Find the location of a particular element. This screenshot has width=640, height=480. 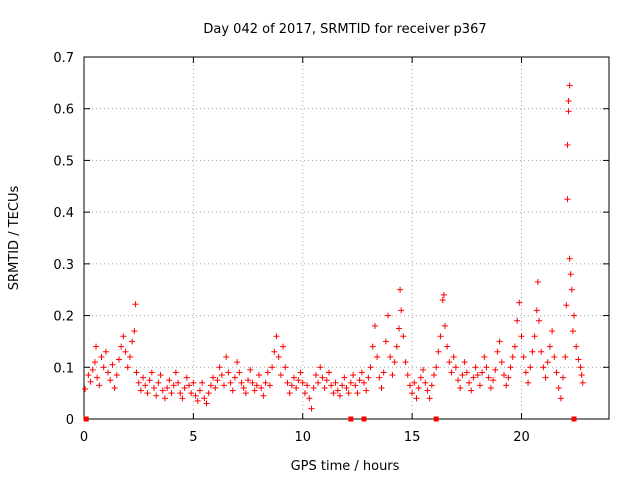

baseline-markers is located at coordinates (330, 419).